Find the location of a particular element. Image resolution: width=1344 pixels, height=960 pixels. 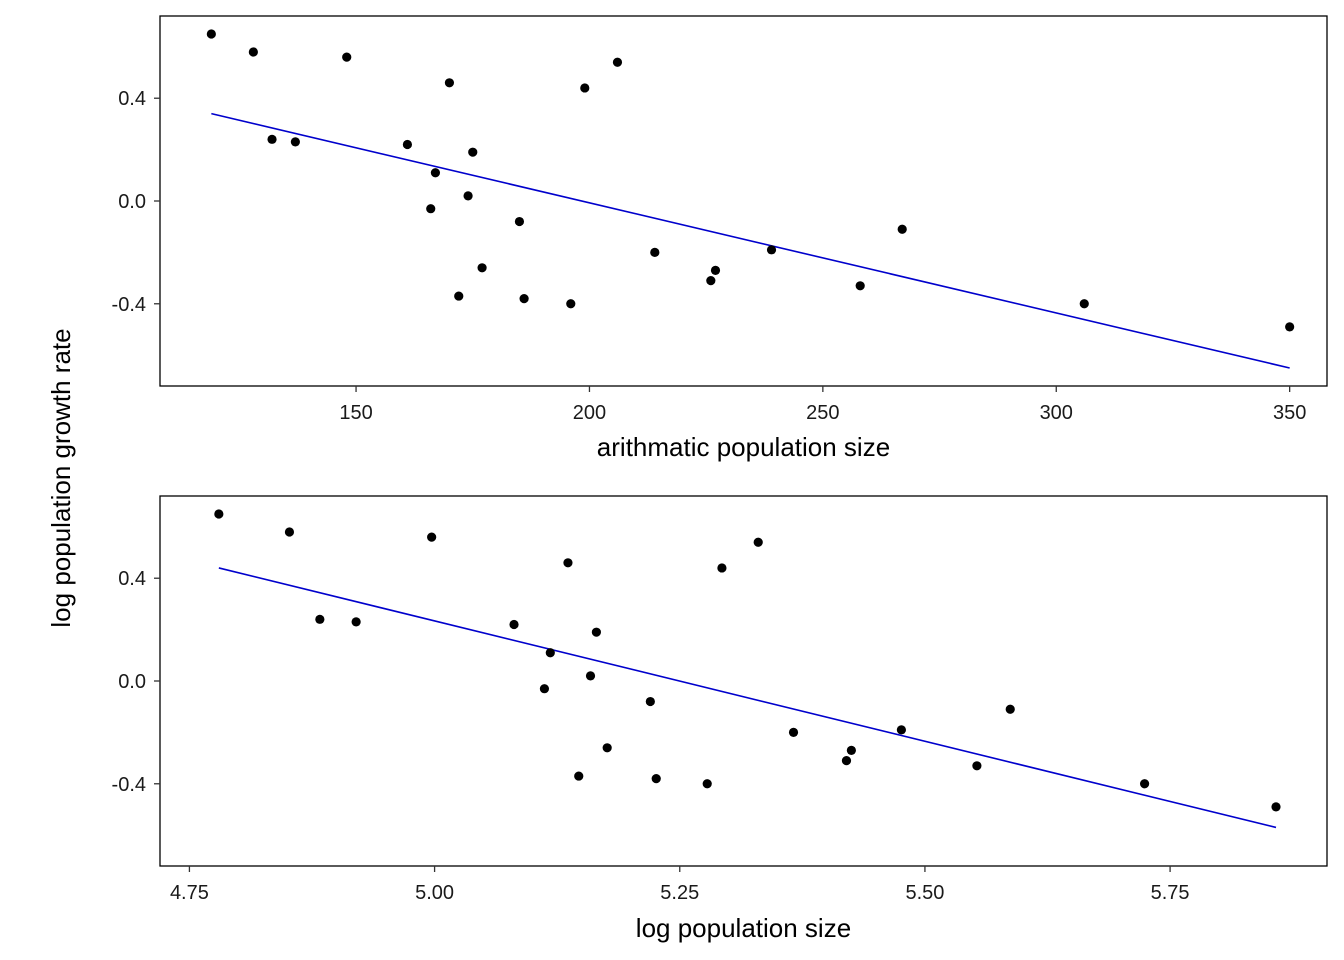

x-tick-label: 5.50 is located at coordinates (924, 893).